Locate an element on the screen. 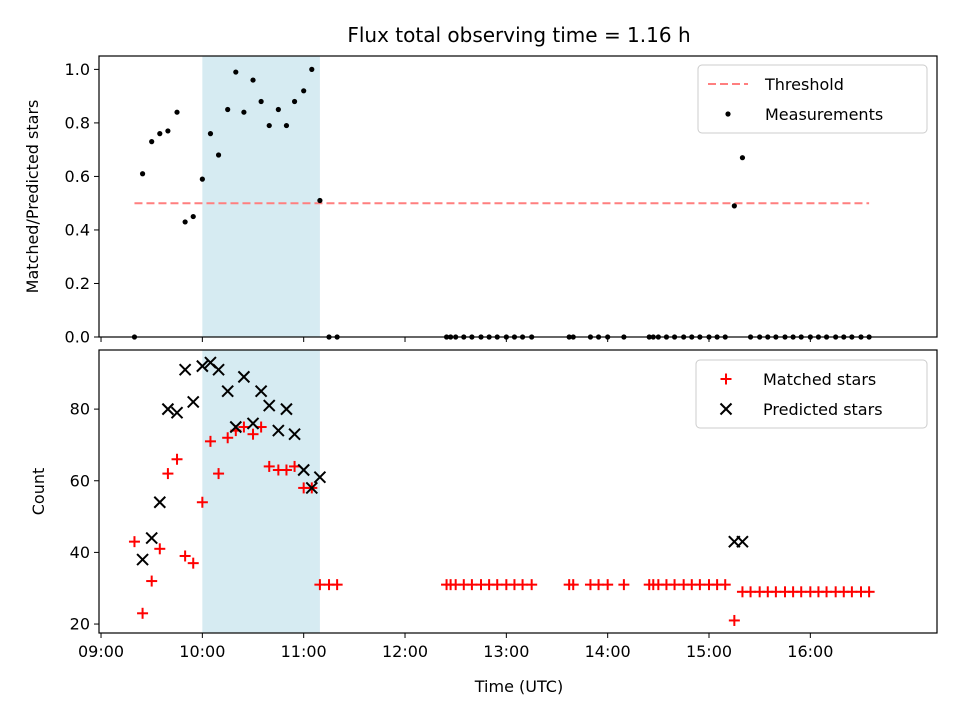 This screenshot has width=960, height=720. y-tick-label: 0.4 is located at coordinates (77, 229).